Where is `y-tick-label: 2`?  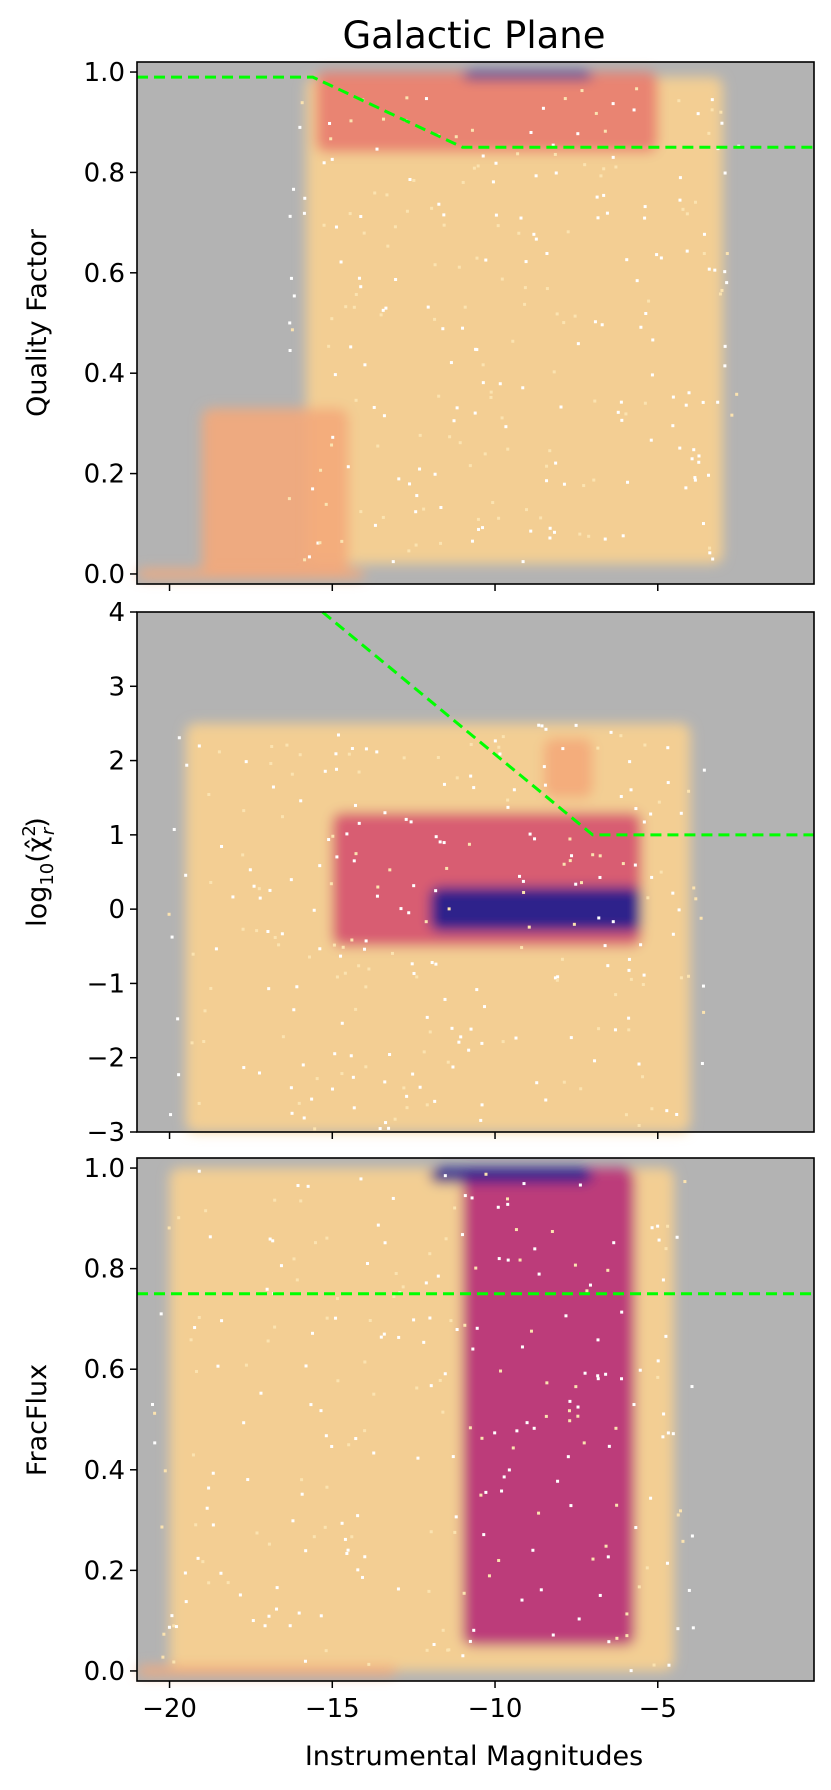 y-tick-label: 2 is located at coordinates (116, 762).